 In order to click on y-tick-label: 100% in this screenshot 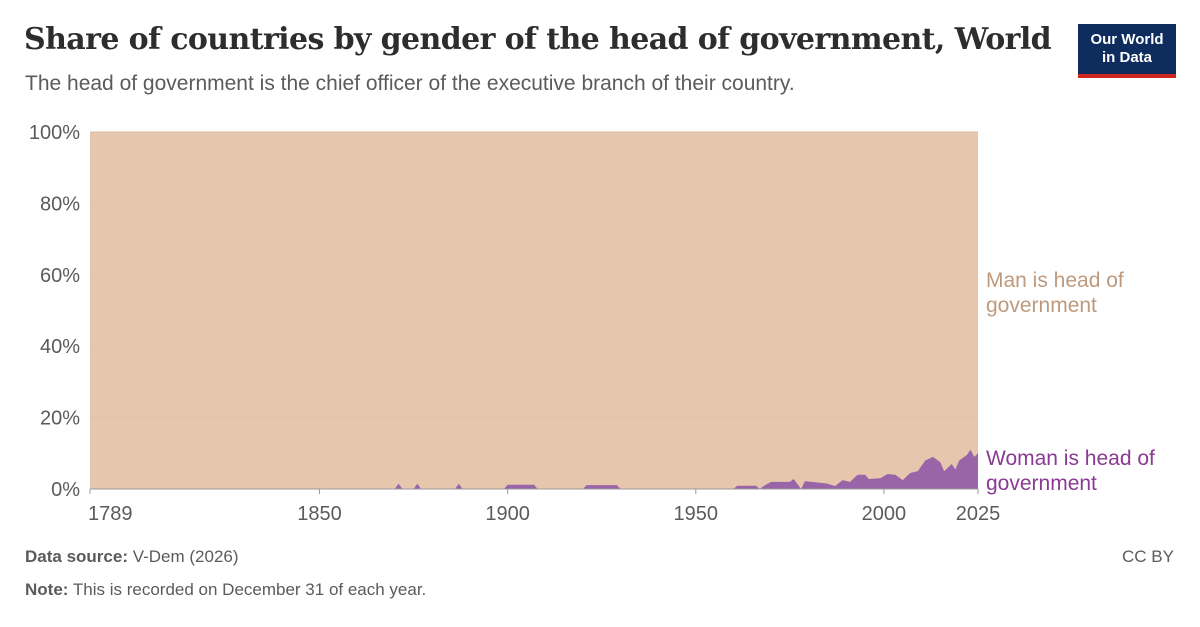, I will do `click(54, 133)`.